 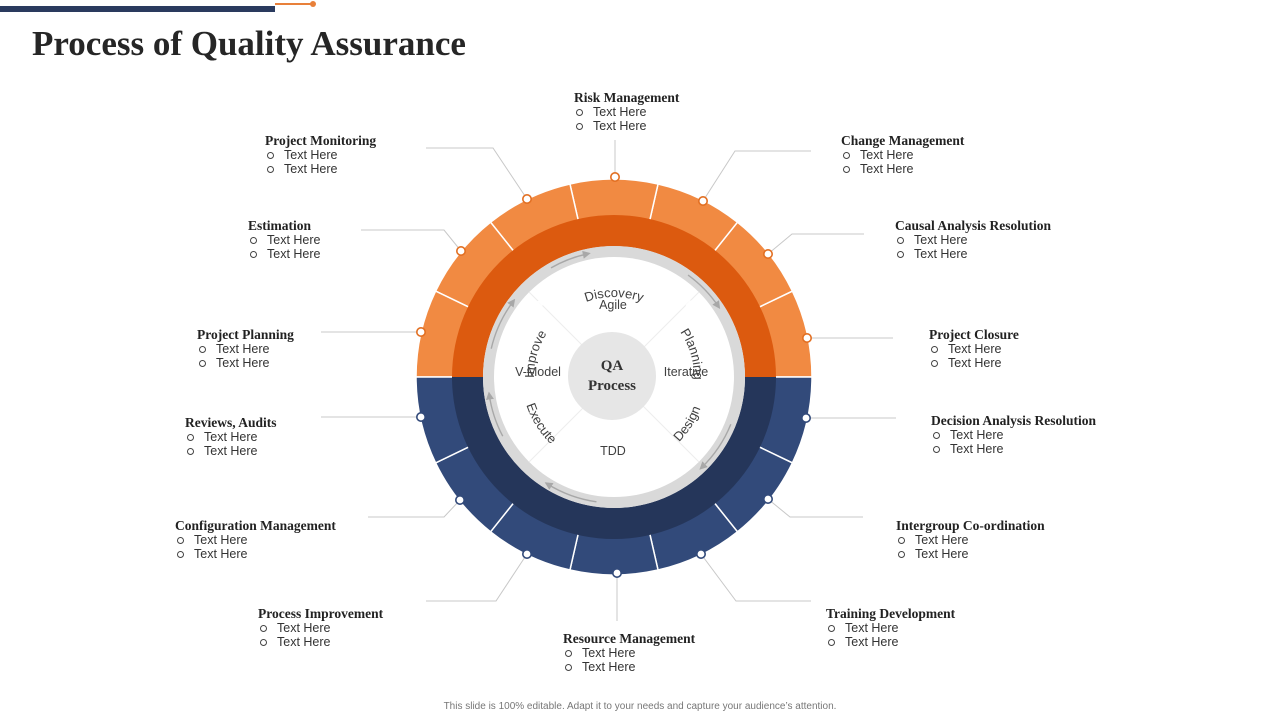 I want to click on item-title: Process Improvement, so click(x=321, y=613).